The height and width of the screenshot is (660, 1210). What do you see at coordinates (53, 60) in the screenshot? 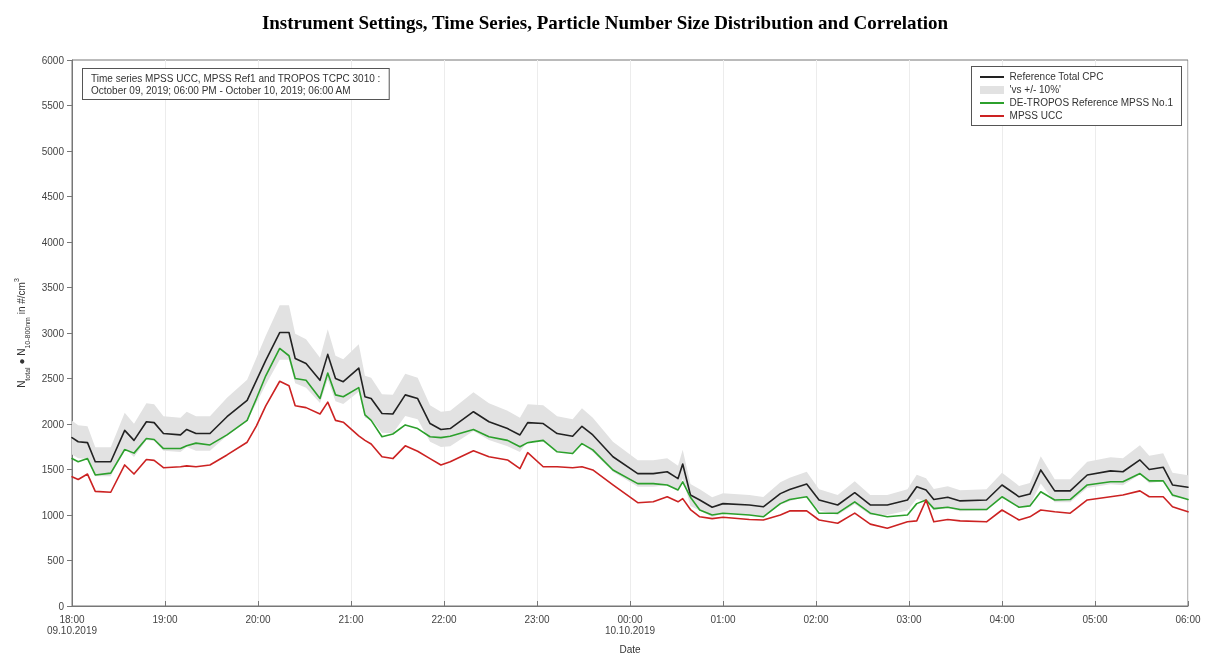
I see `y-tick-label: 6000` at bounding box center [53, 60].